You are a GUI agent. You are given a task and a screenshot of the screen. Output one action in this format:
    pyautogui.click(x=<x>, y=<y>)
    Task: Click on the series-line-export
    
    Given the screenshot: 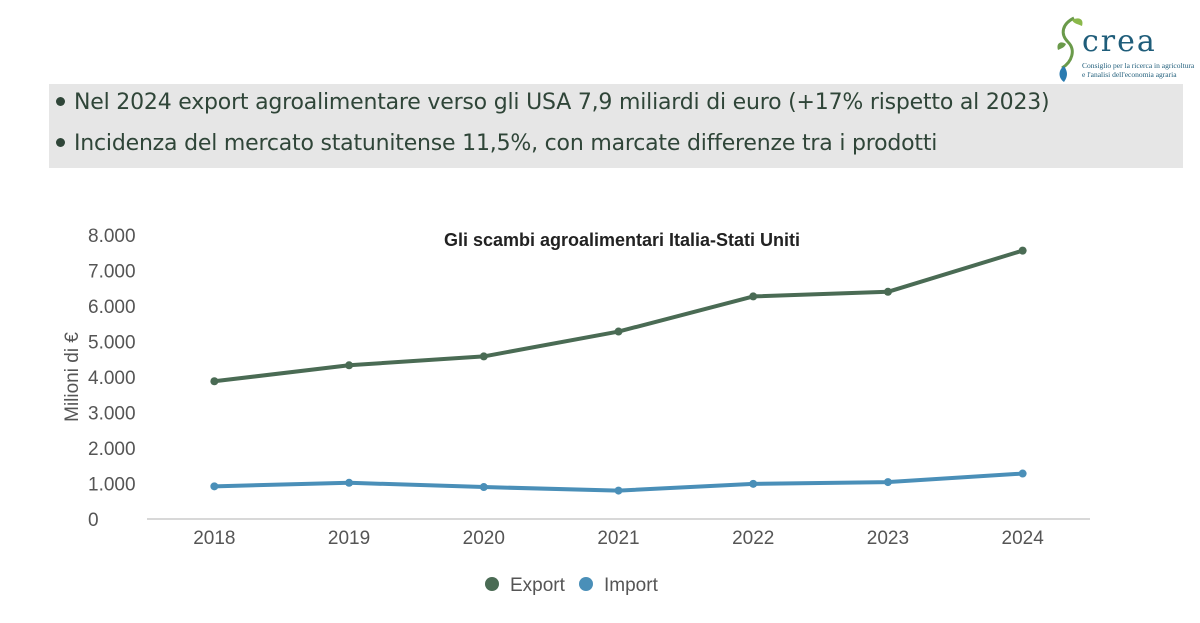 What is the action you would take?
    pyautogui.click(x=618, y=316)
    